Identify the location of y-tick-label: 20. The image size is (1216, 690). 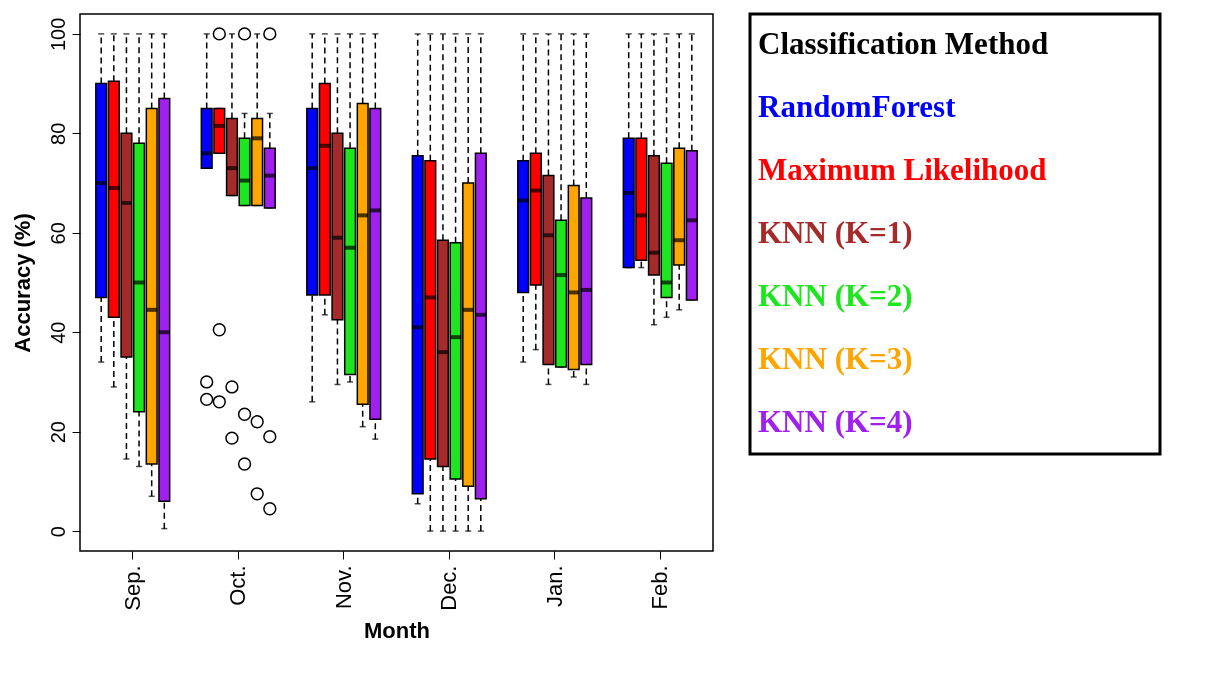
(57, 432).